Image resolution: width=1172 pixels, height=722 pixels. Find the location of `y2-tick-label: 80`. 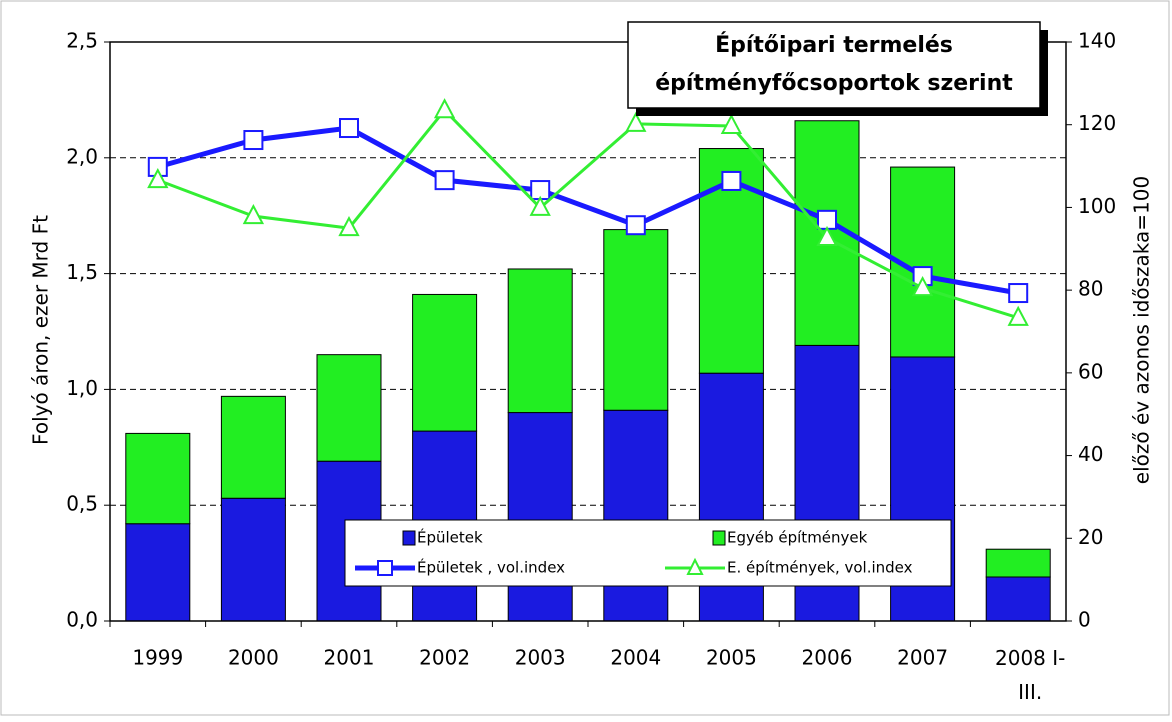

y2-tick-label: 80 is located at coordinates (1090, 289).